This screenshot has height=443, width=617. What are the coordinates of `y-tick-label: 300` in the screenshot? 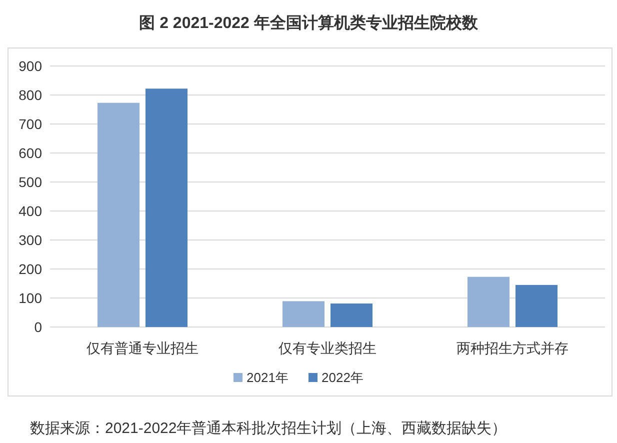 It's located at (30, 240).